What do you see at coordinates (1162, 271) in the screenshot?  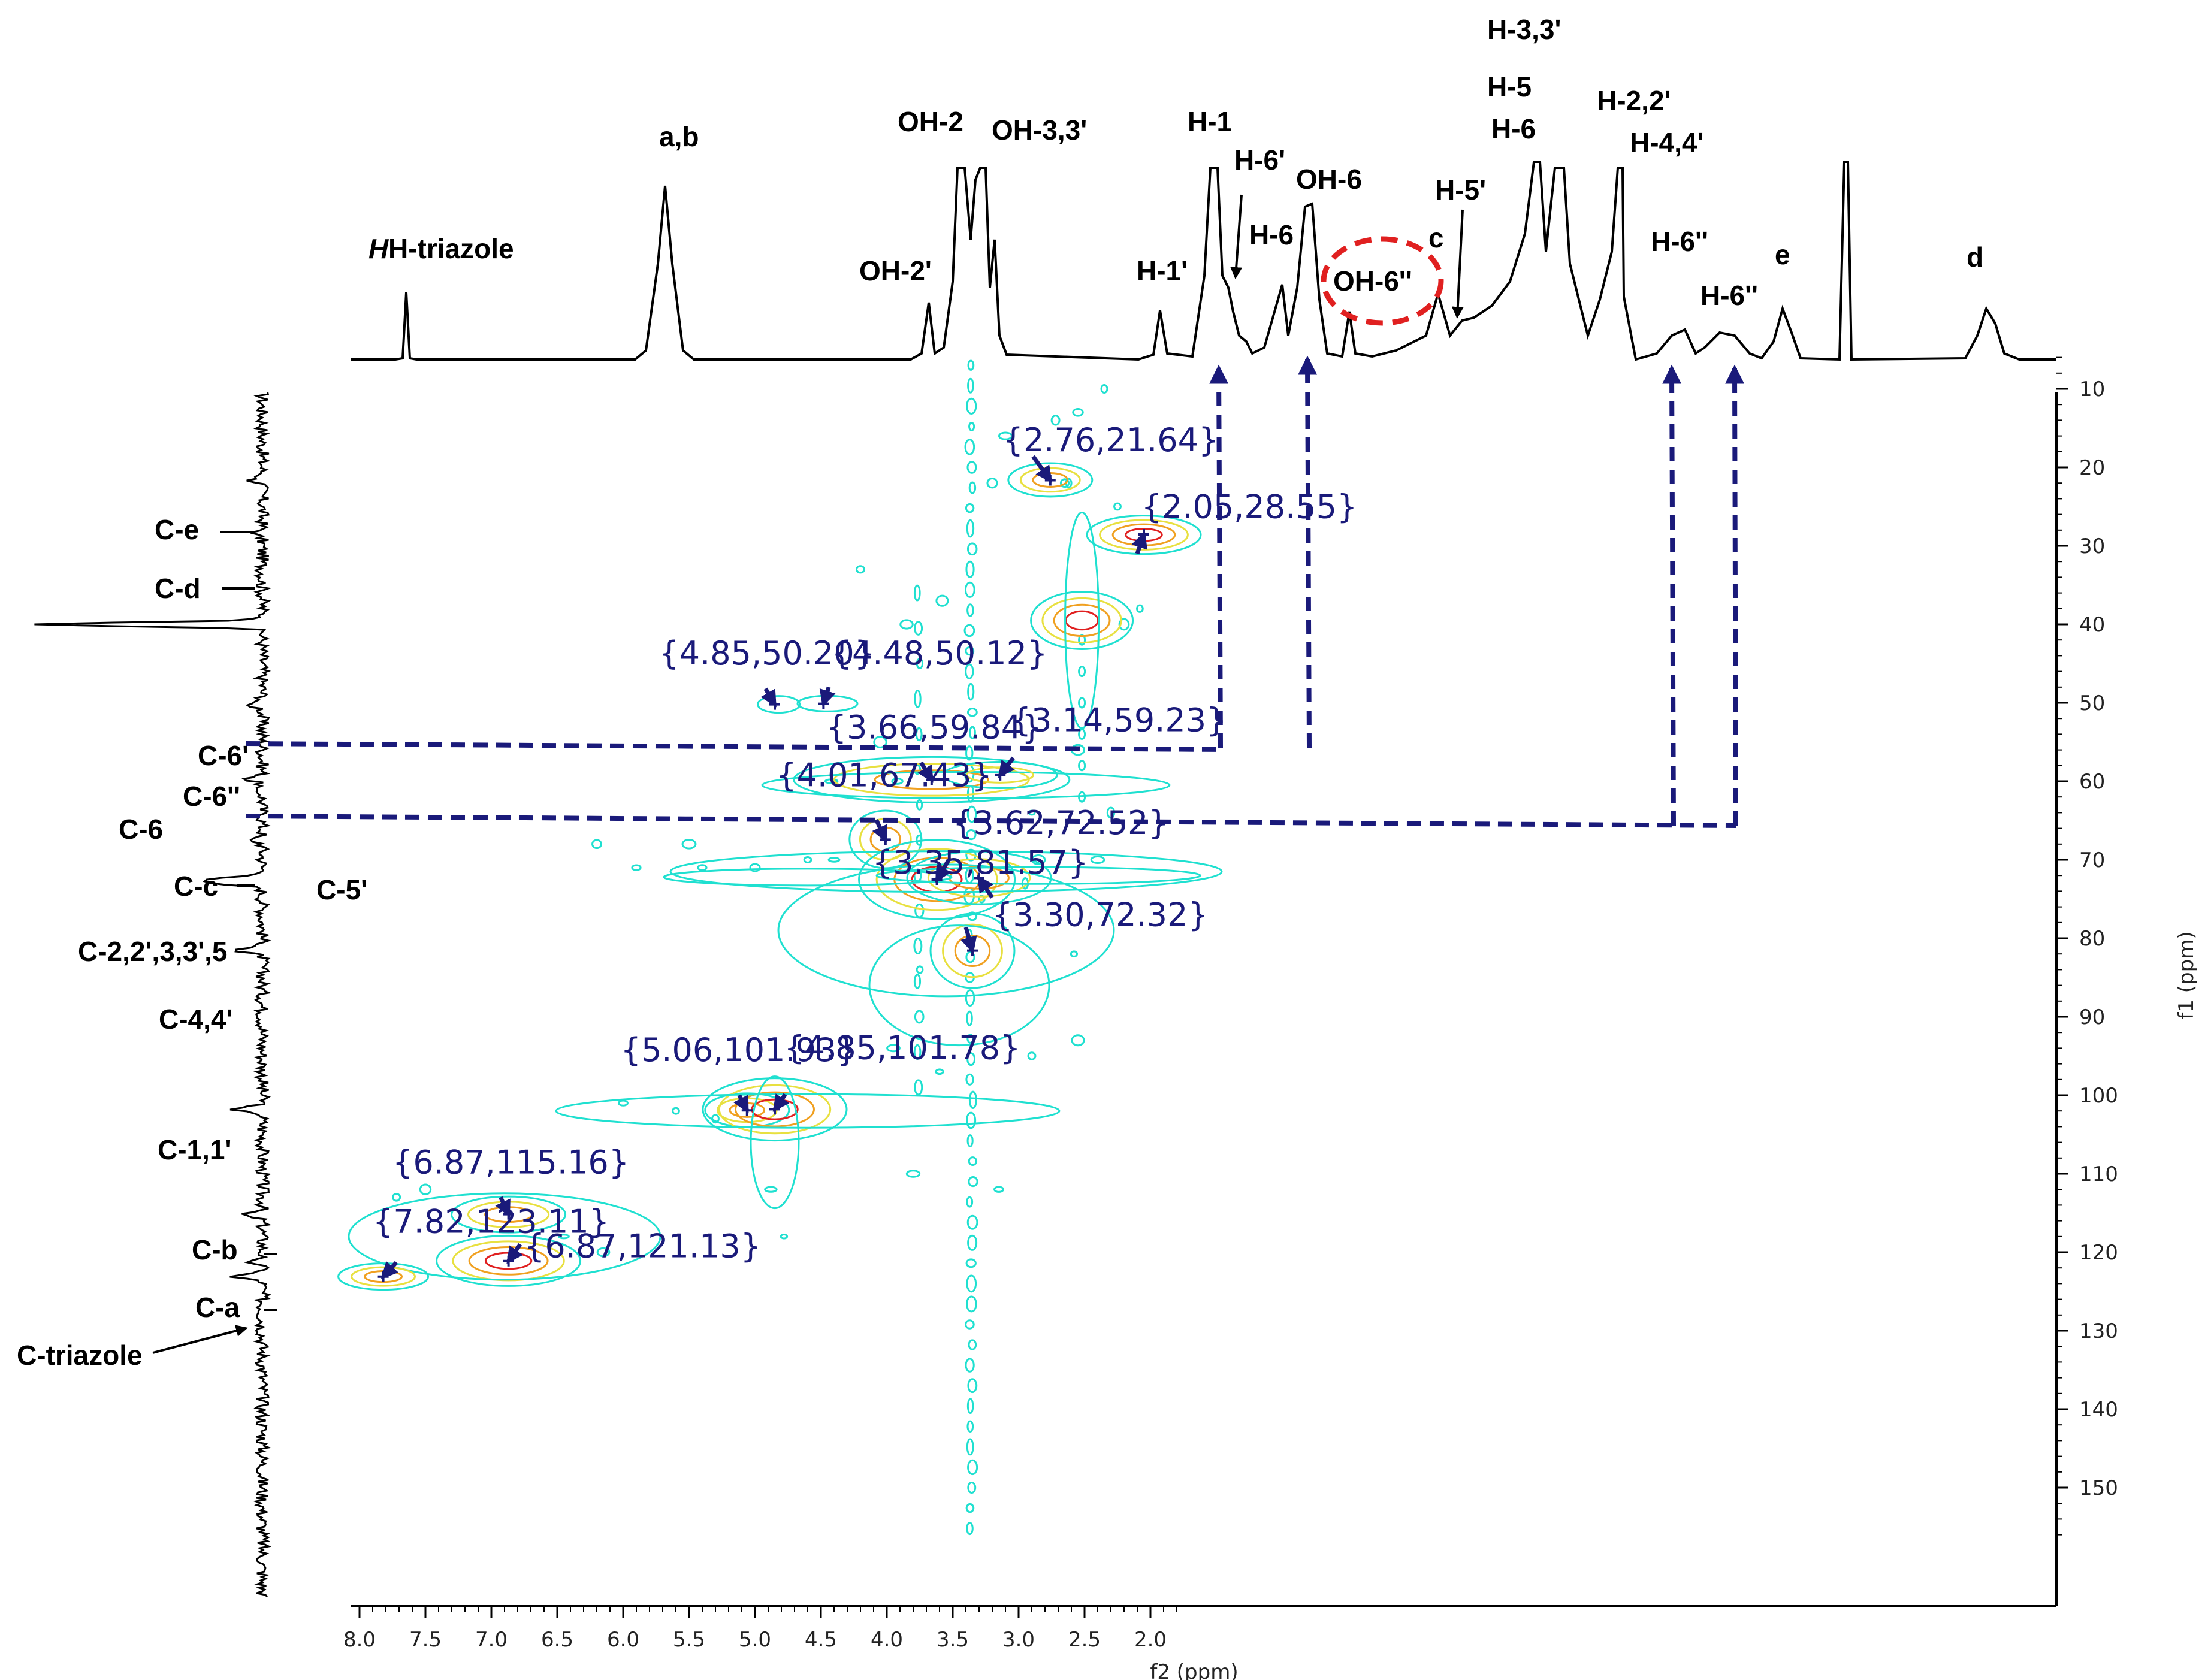 I see `h-label-h1p: H-1'` at bounding box center [1162, 271].